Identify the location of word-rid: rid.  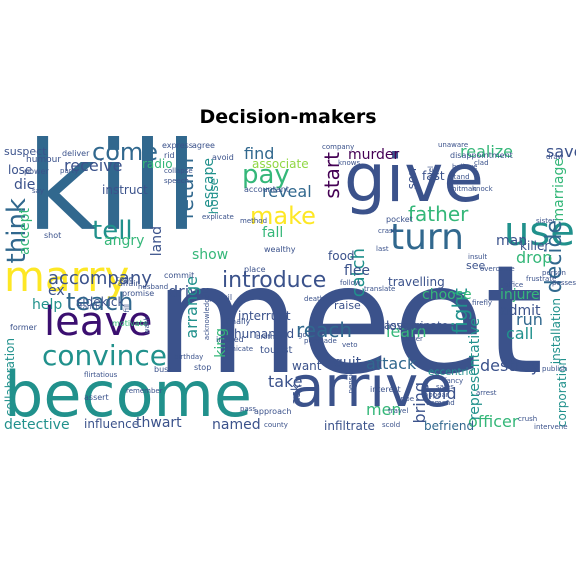
(169, 155).